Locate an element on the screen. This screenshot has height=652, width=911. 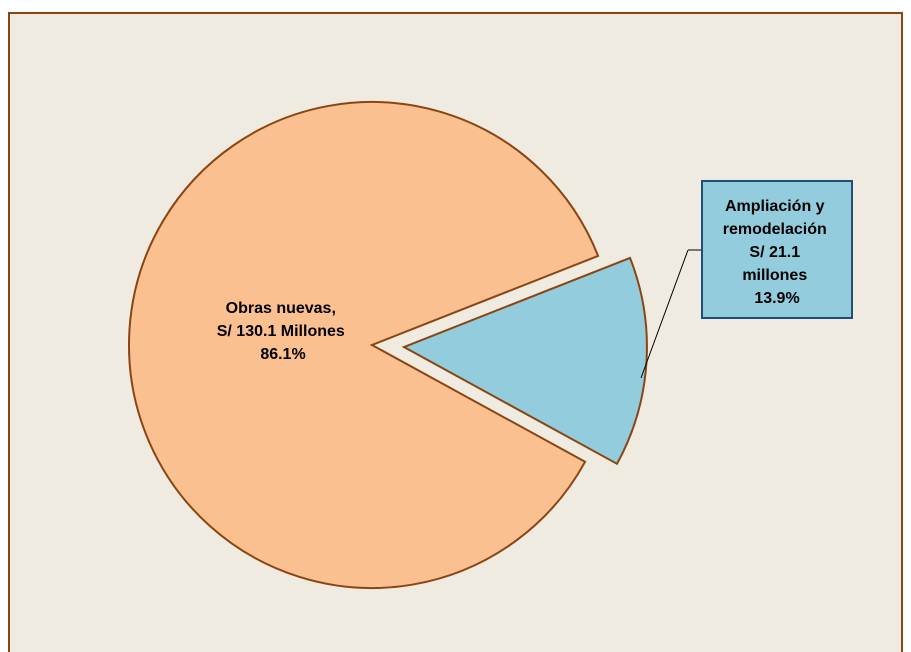
label-ampliacion-line-5: 13.9% is located at coordinates (776, 298).